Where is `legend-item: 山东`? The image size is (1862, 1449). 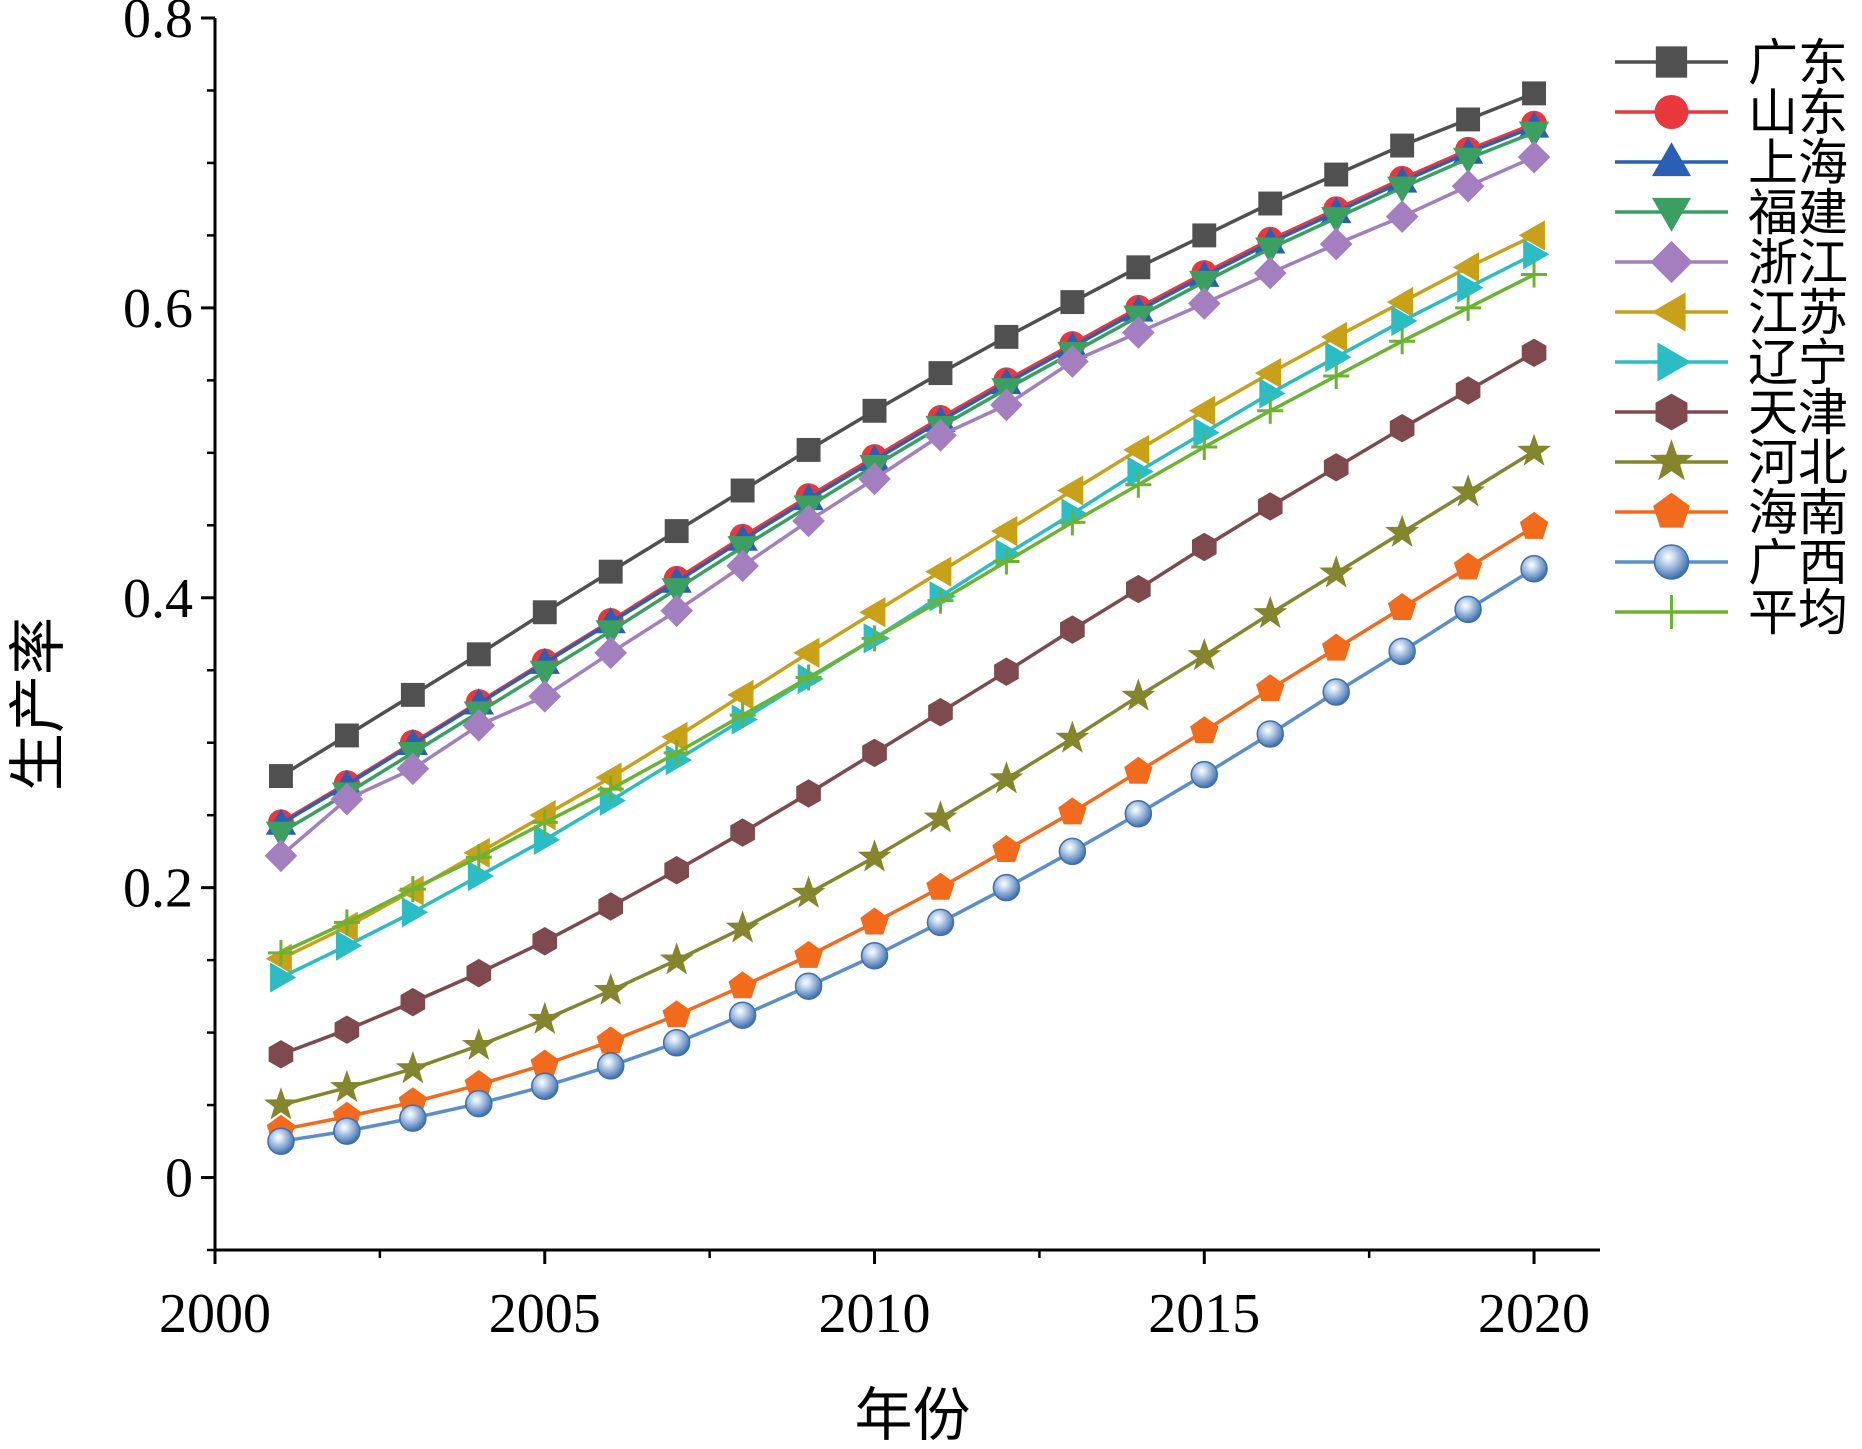 legend-item: 山东 is located at coordinates (1731, 113).